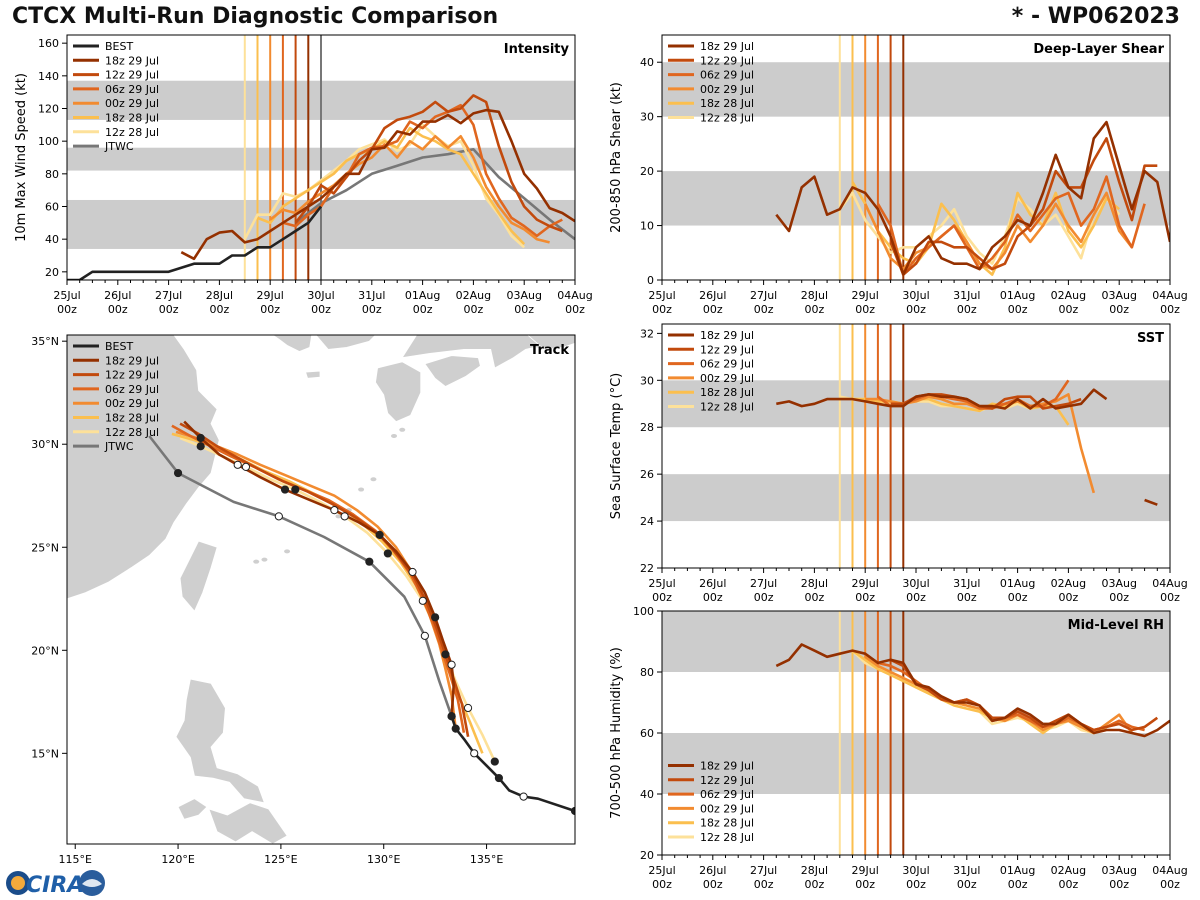  Describe the element at coordinates (915, 583) in the screenshot. I see `x-tick-label: 30Jul` at that location.